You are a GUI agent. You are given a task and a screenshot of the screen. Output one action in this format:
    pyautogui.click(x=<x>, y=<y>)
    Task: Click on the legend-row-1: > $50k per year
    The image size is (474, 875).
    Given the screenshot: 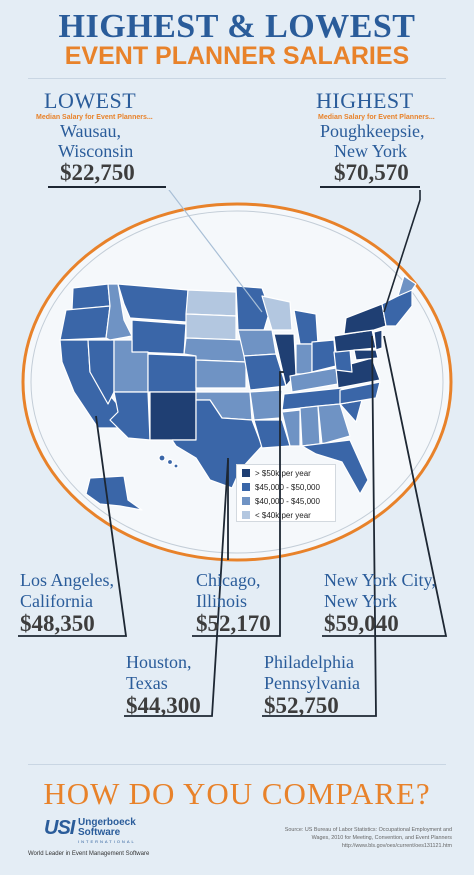 What is the action you would take?
    pyautogui.click(x=288, y=473)
    